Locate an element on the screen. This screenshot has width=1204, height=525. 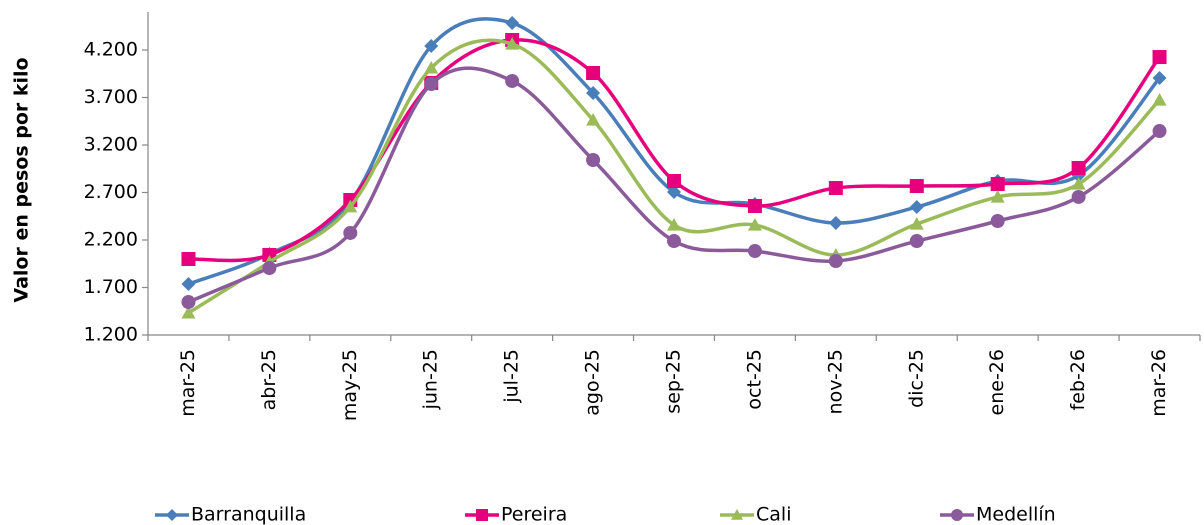
x-tick-label: ago-25 is located at coordinates (593, 382).